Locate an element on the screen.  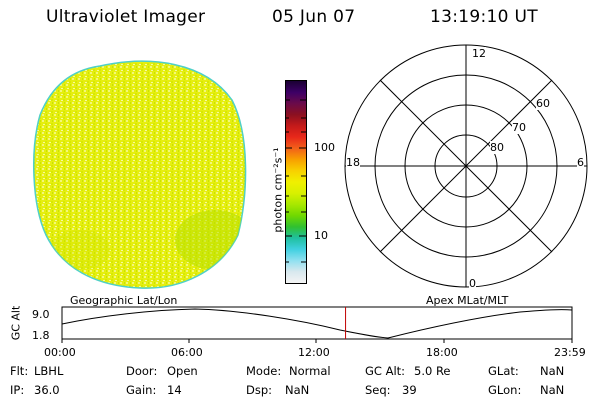
dsp-label: Dsp: is located at coordinates (259, 390).